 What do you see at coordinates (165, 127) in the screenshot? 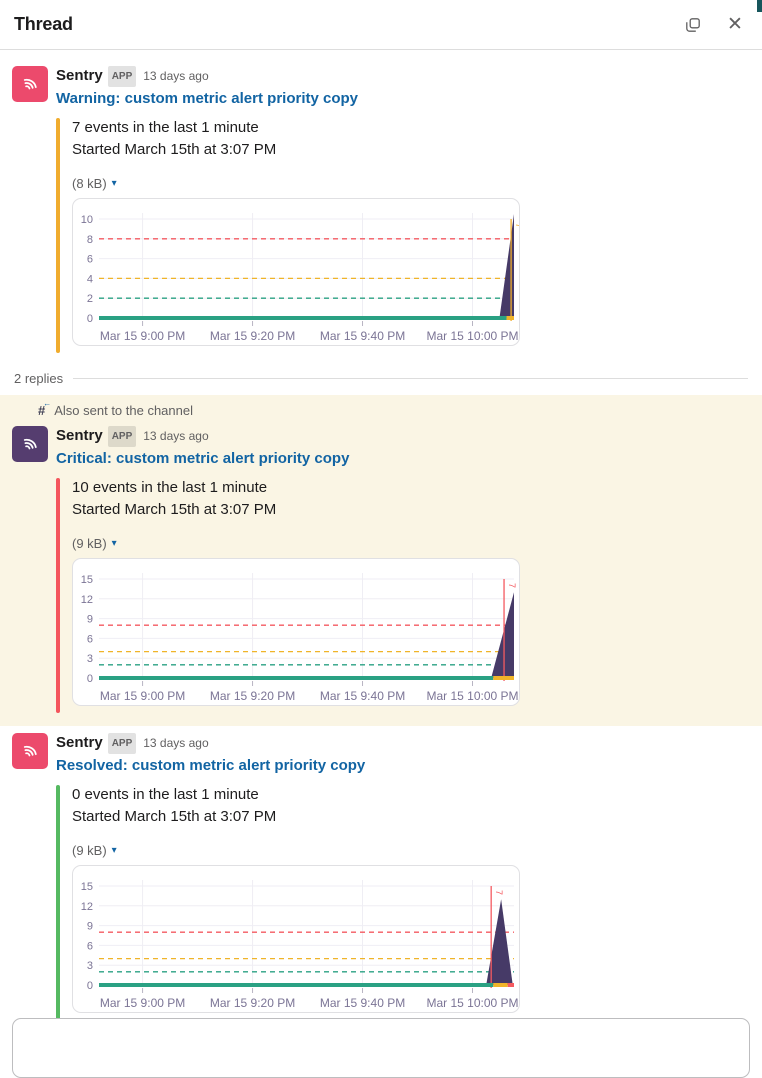
I see `alert-event-count: 7 events in the last 1 minute` at bounding box center [165, 127].